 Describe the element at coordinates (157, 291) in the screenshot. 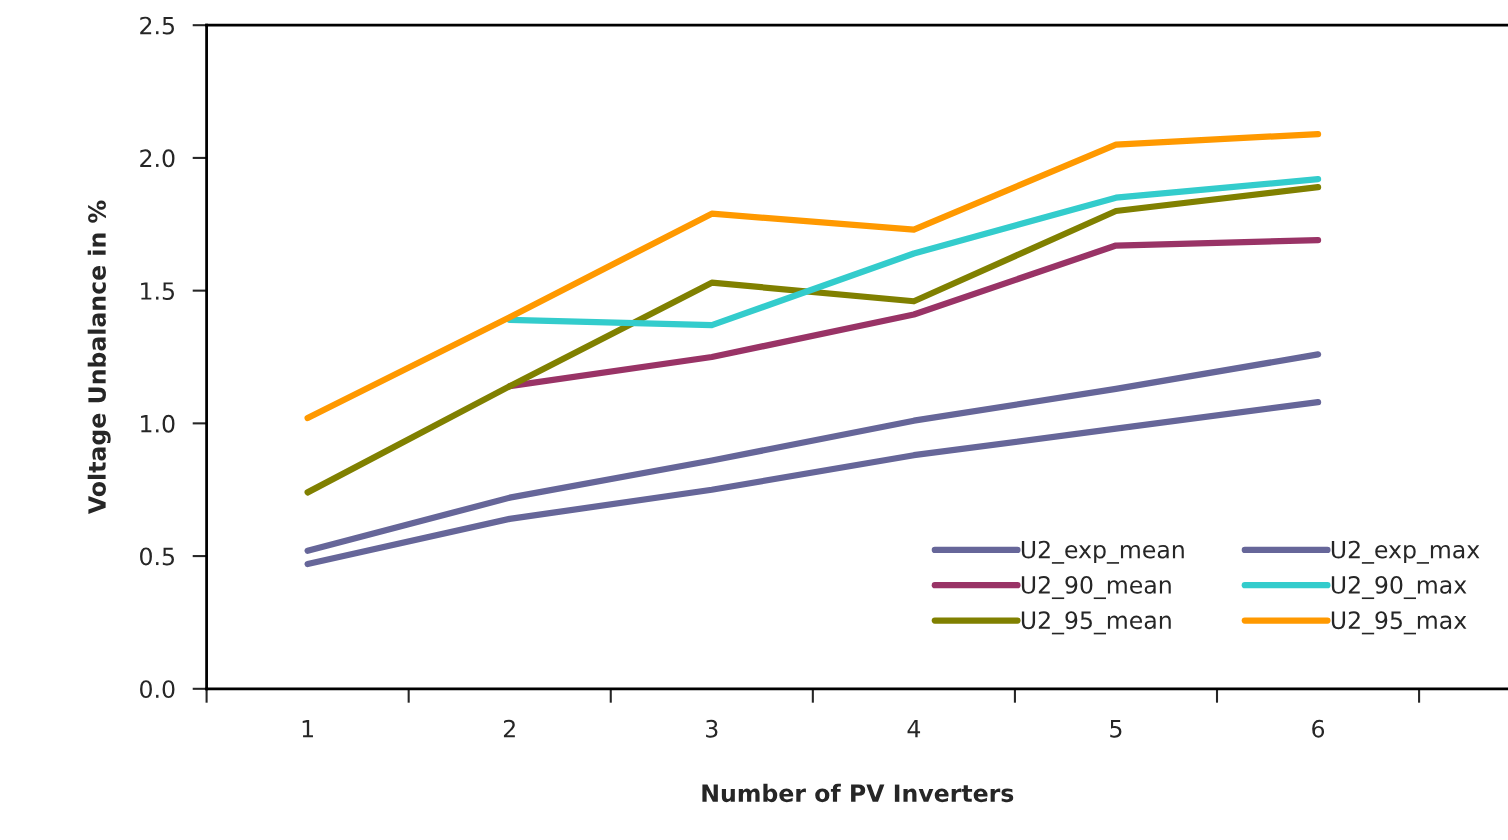

I see `y-tick-label: 1.5` at that location.